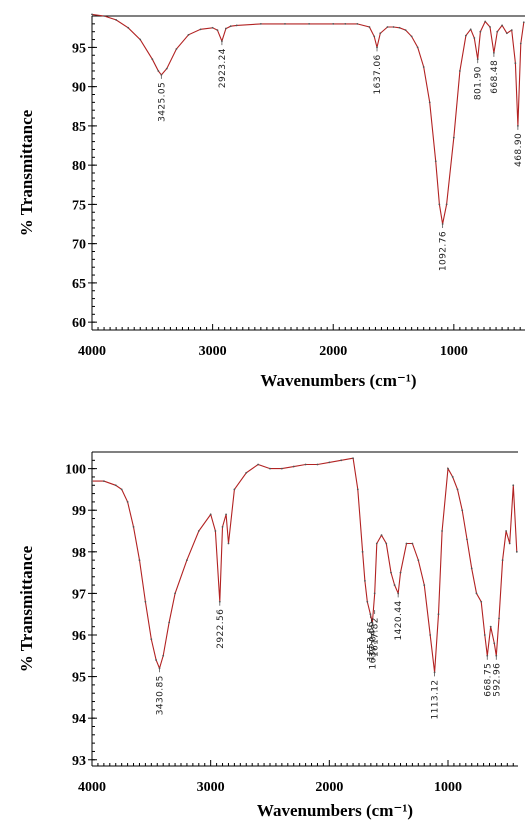  Describe the element at coordinates (373, 650) in the screenshot. I see `peak-label: 1637.04` at that location.